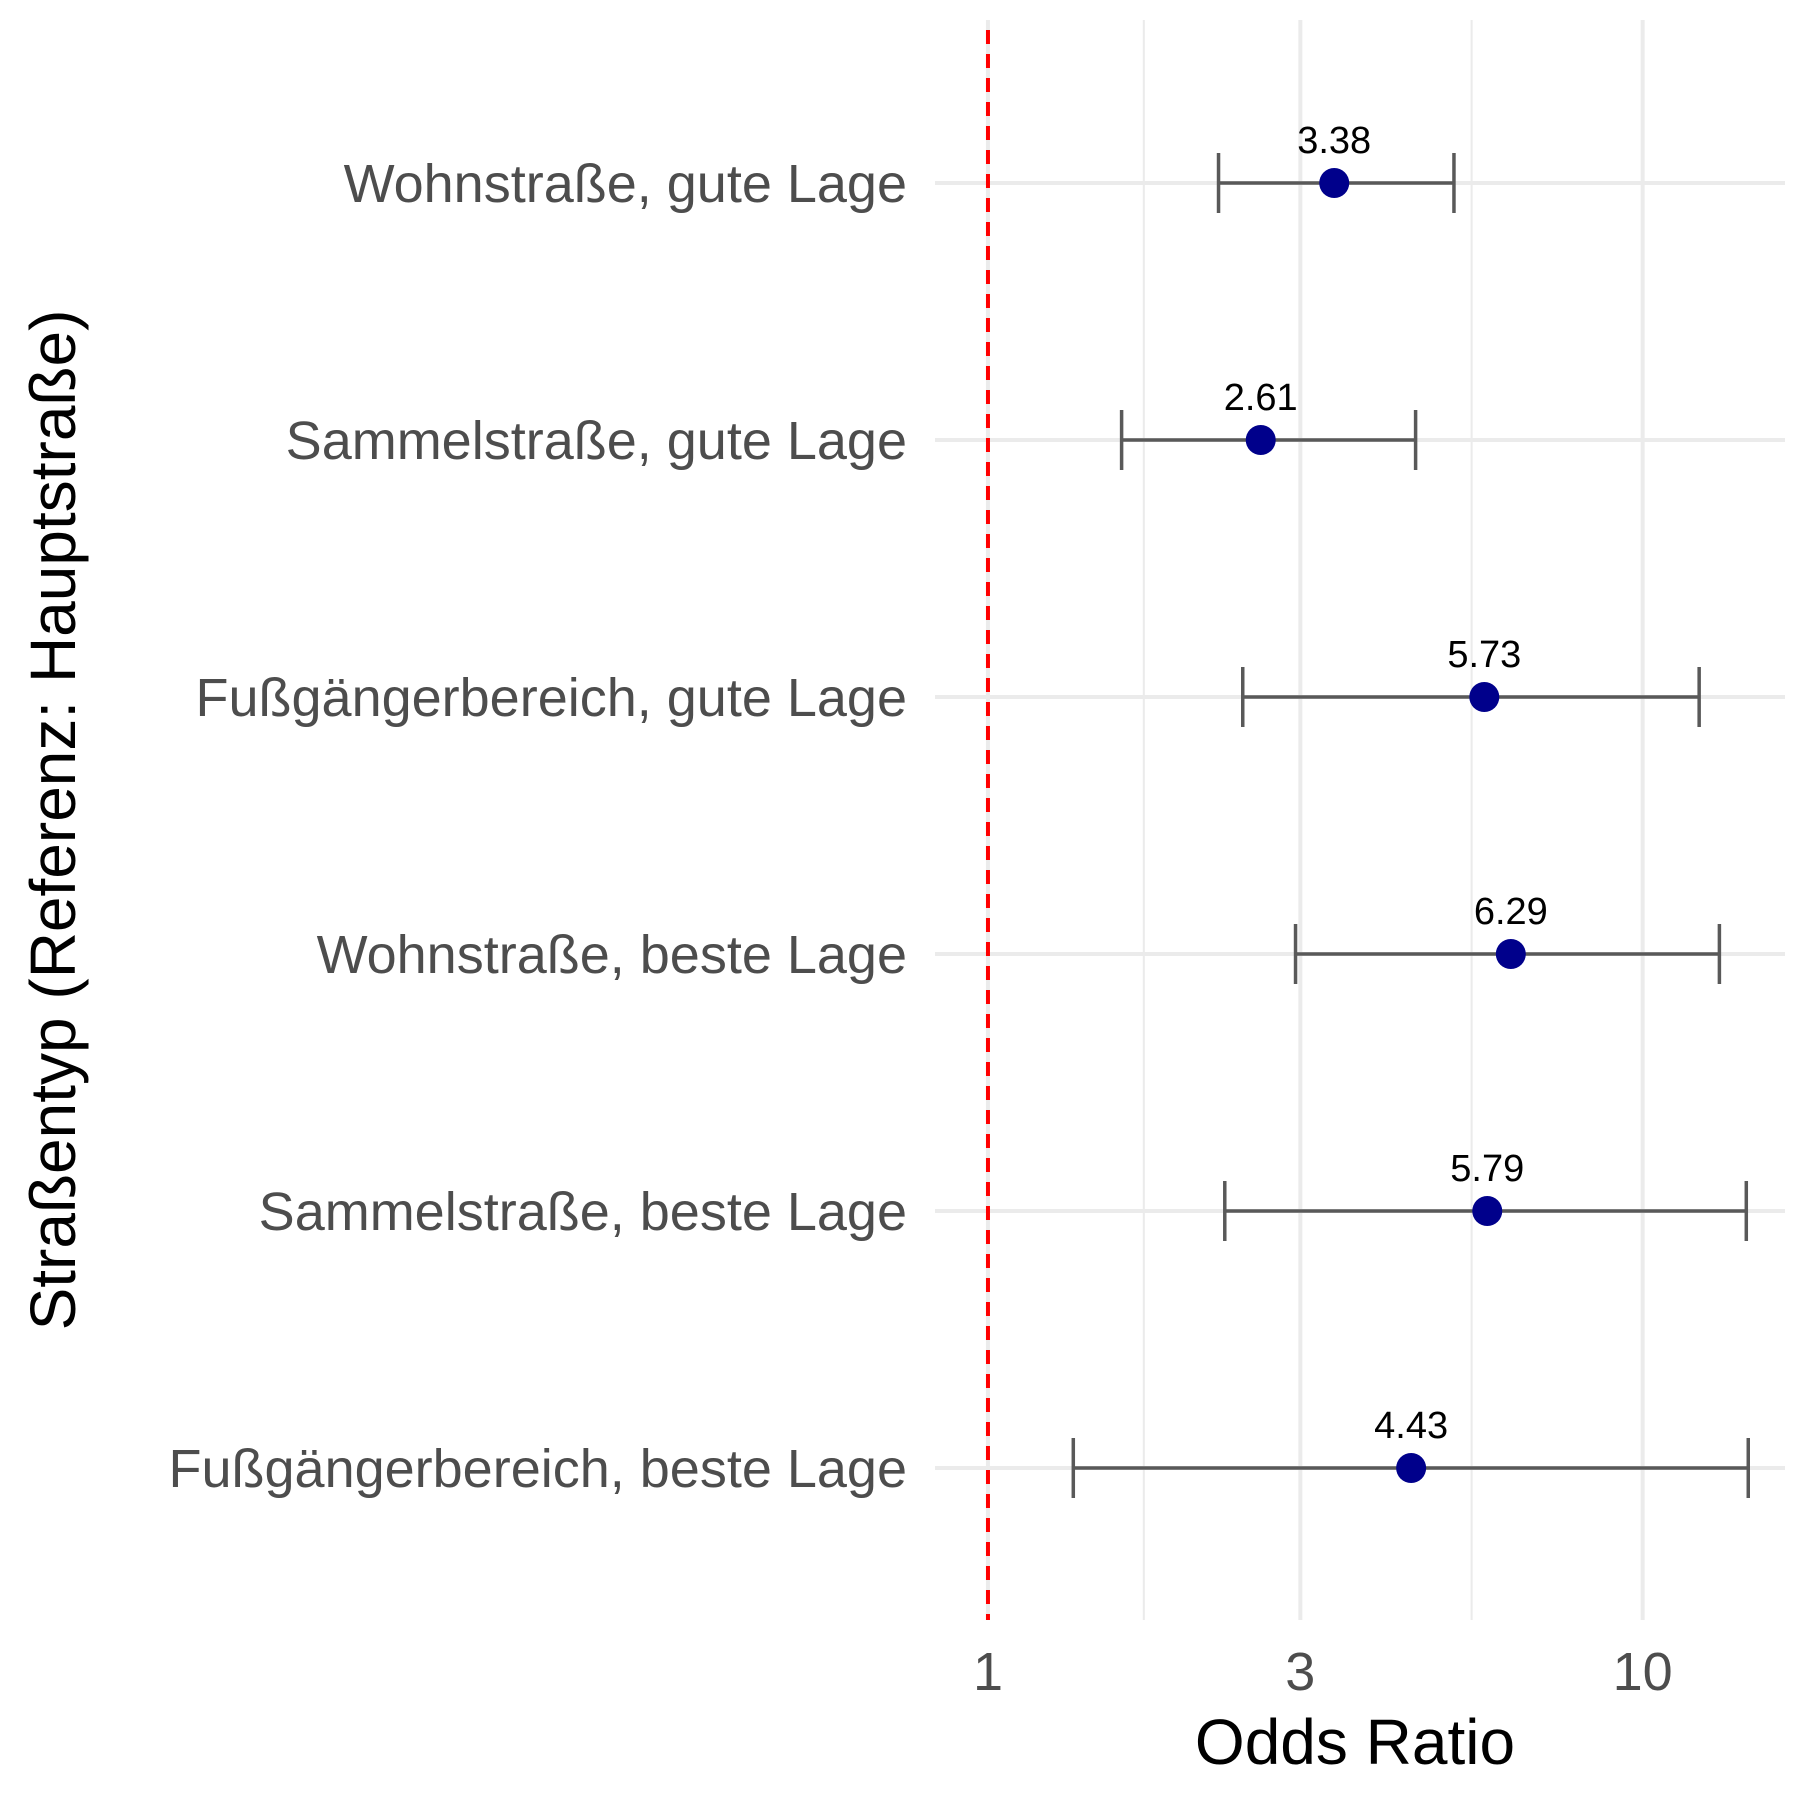 The image size is (1800, 1800). I want to click on value-labels: 3.38 2.61 5.73 6.29 5.79 4.43, so click(1386, 783).